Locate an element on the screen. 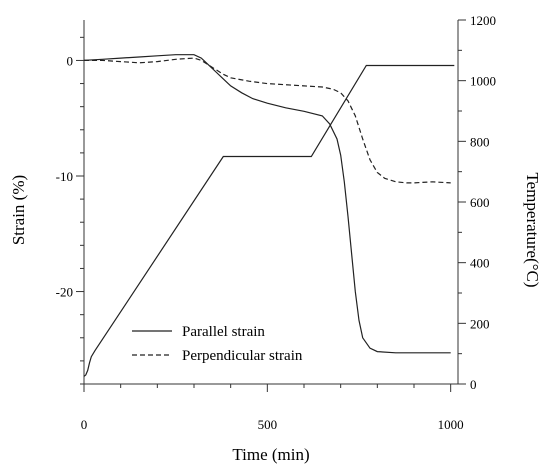 The height and width of the screenshot is (468, 542). y-right-tick-label: 800 is located at coordinates (480, 141).